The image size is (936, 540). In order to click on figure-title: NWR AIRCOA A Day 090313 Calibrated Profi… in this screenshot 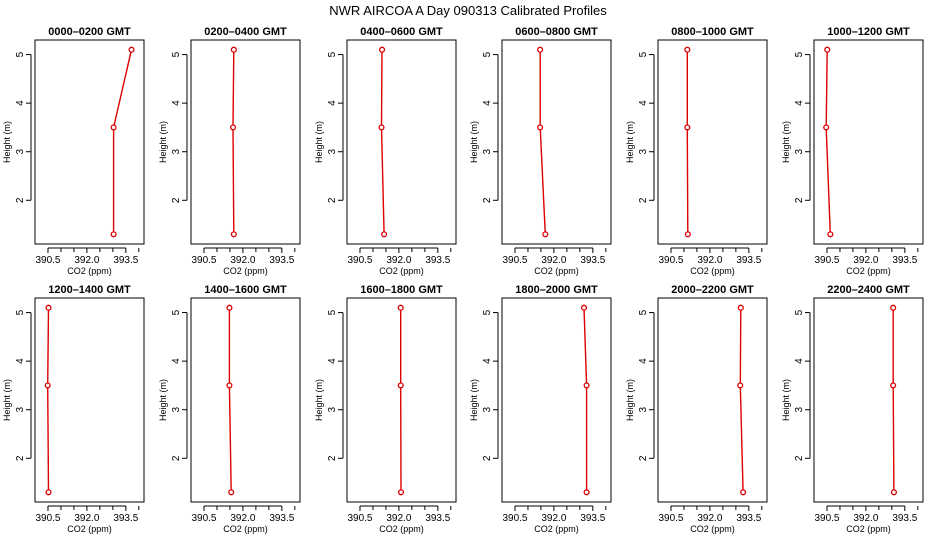, I will do `click(468, 10)`.